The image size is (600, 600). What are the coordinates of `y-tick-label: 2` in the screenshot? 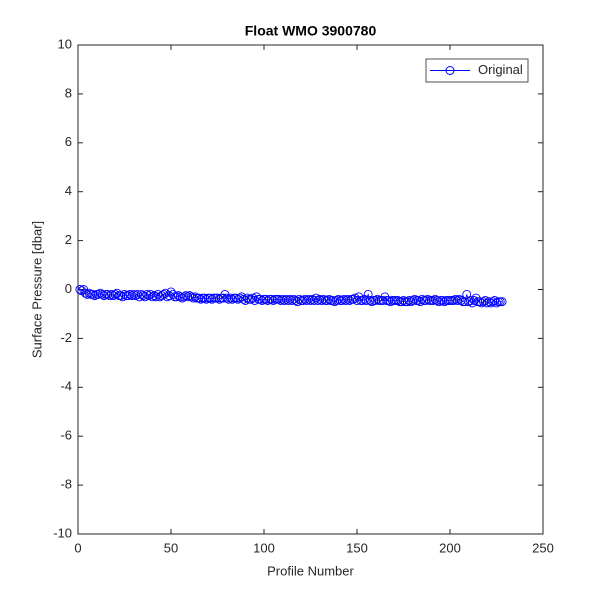 It's located at (68, 239).